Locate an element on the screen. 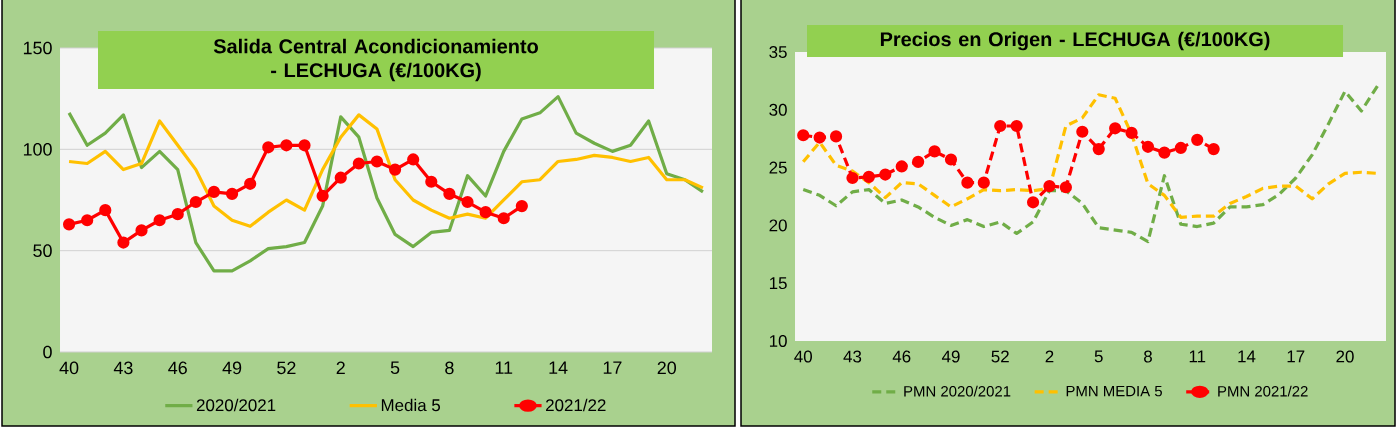 This screenshot has width=1397, height=427. y-tick-label: 100 is located at coordinates (37, 149).